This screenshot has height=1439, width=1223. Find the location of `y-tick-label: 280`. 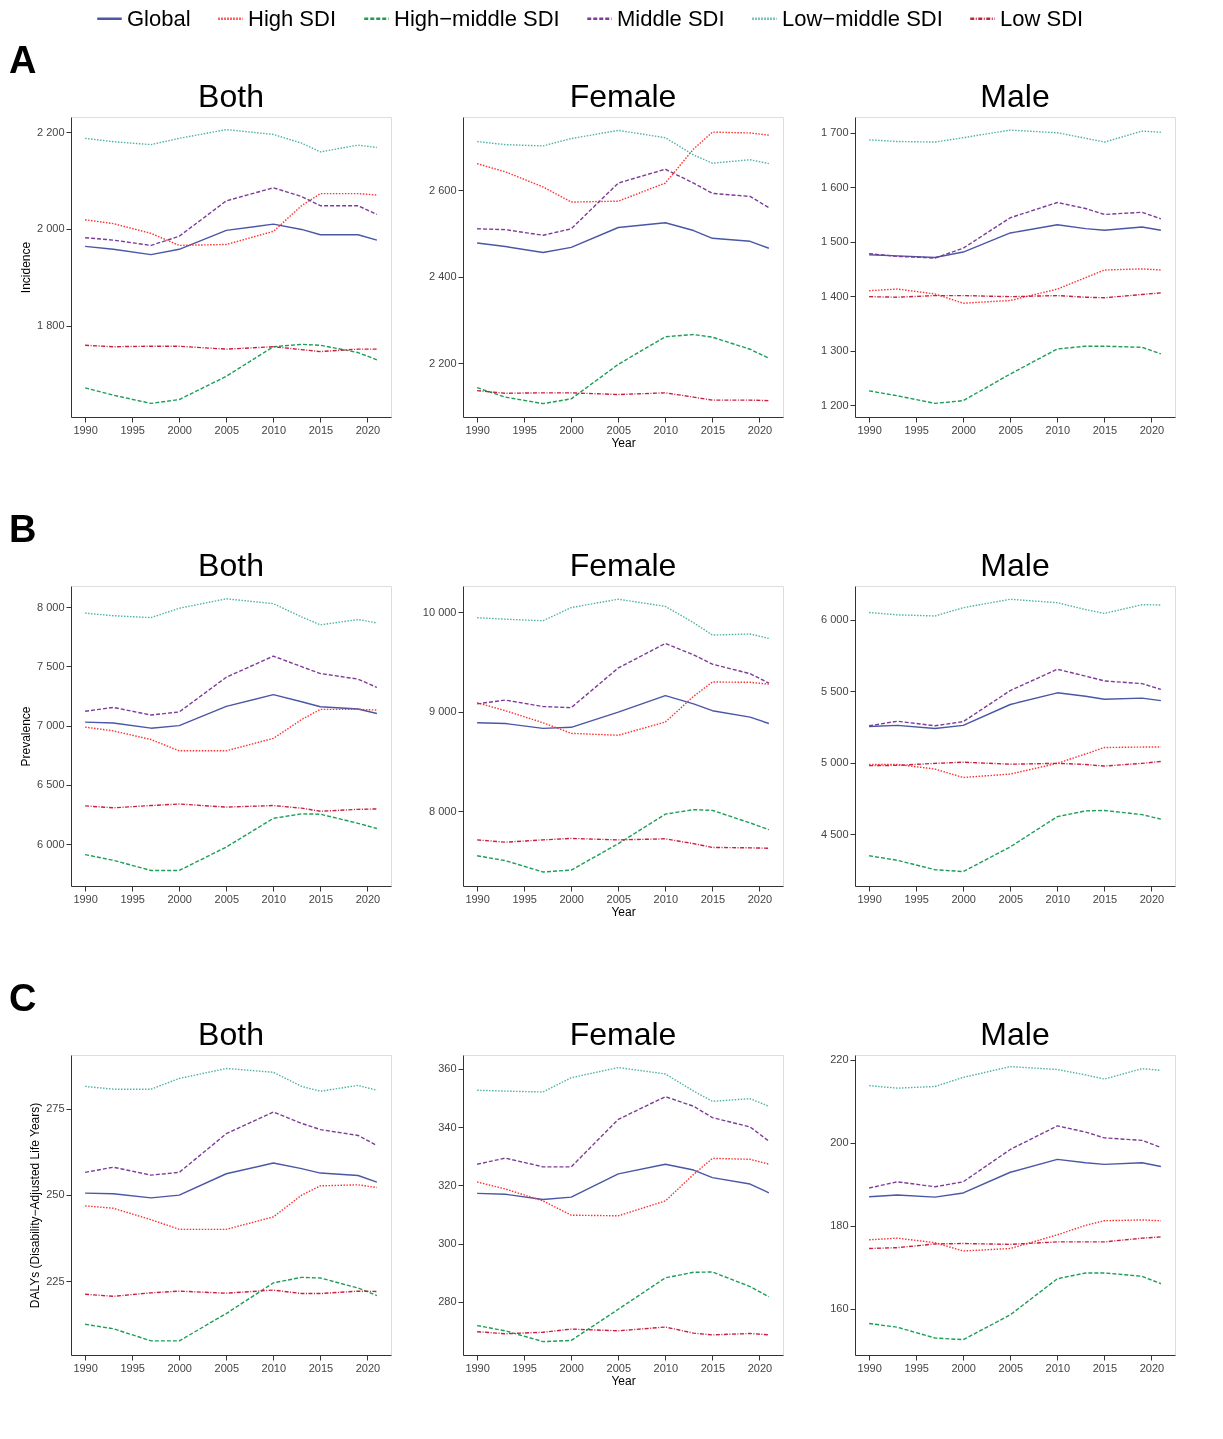

y-tick-label: 280 is located at coordinates (447, 1301).